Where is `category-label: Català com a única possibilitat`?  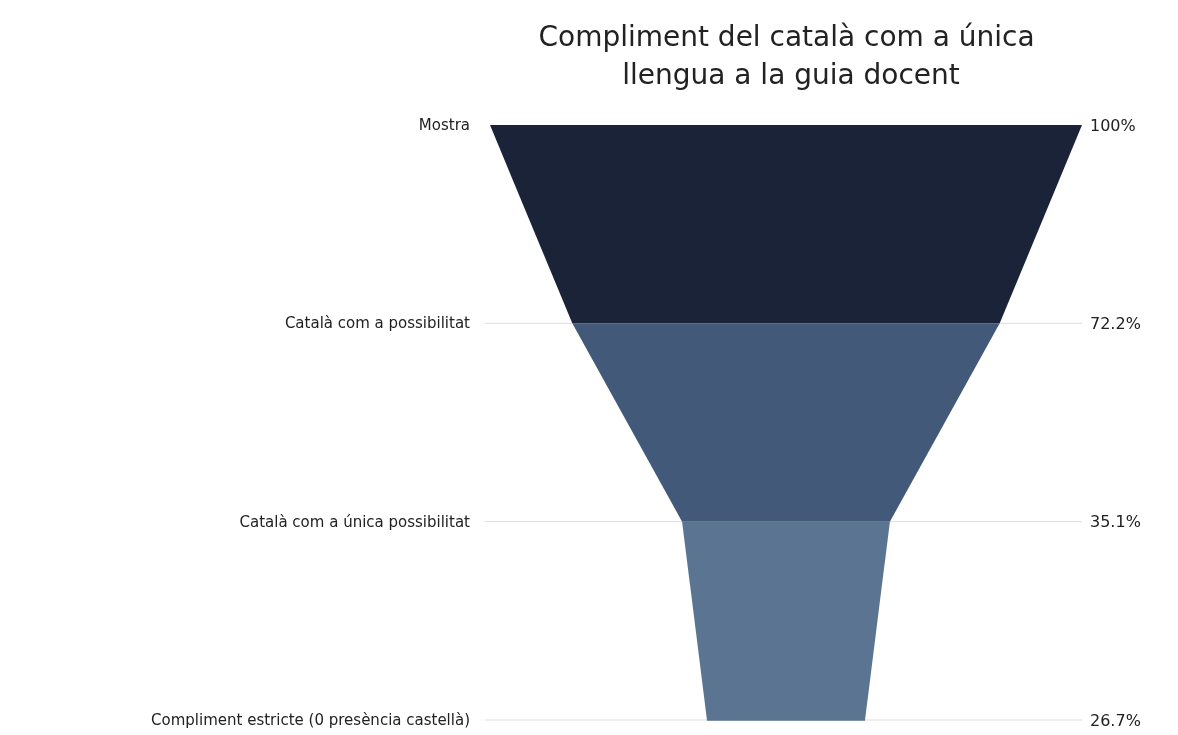 category-label: Català com a única possibilitat is located at coordinates (355, 521).